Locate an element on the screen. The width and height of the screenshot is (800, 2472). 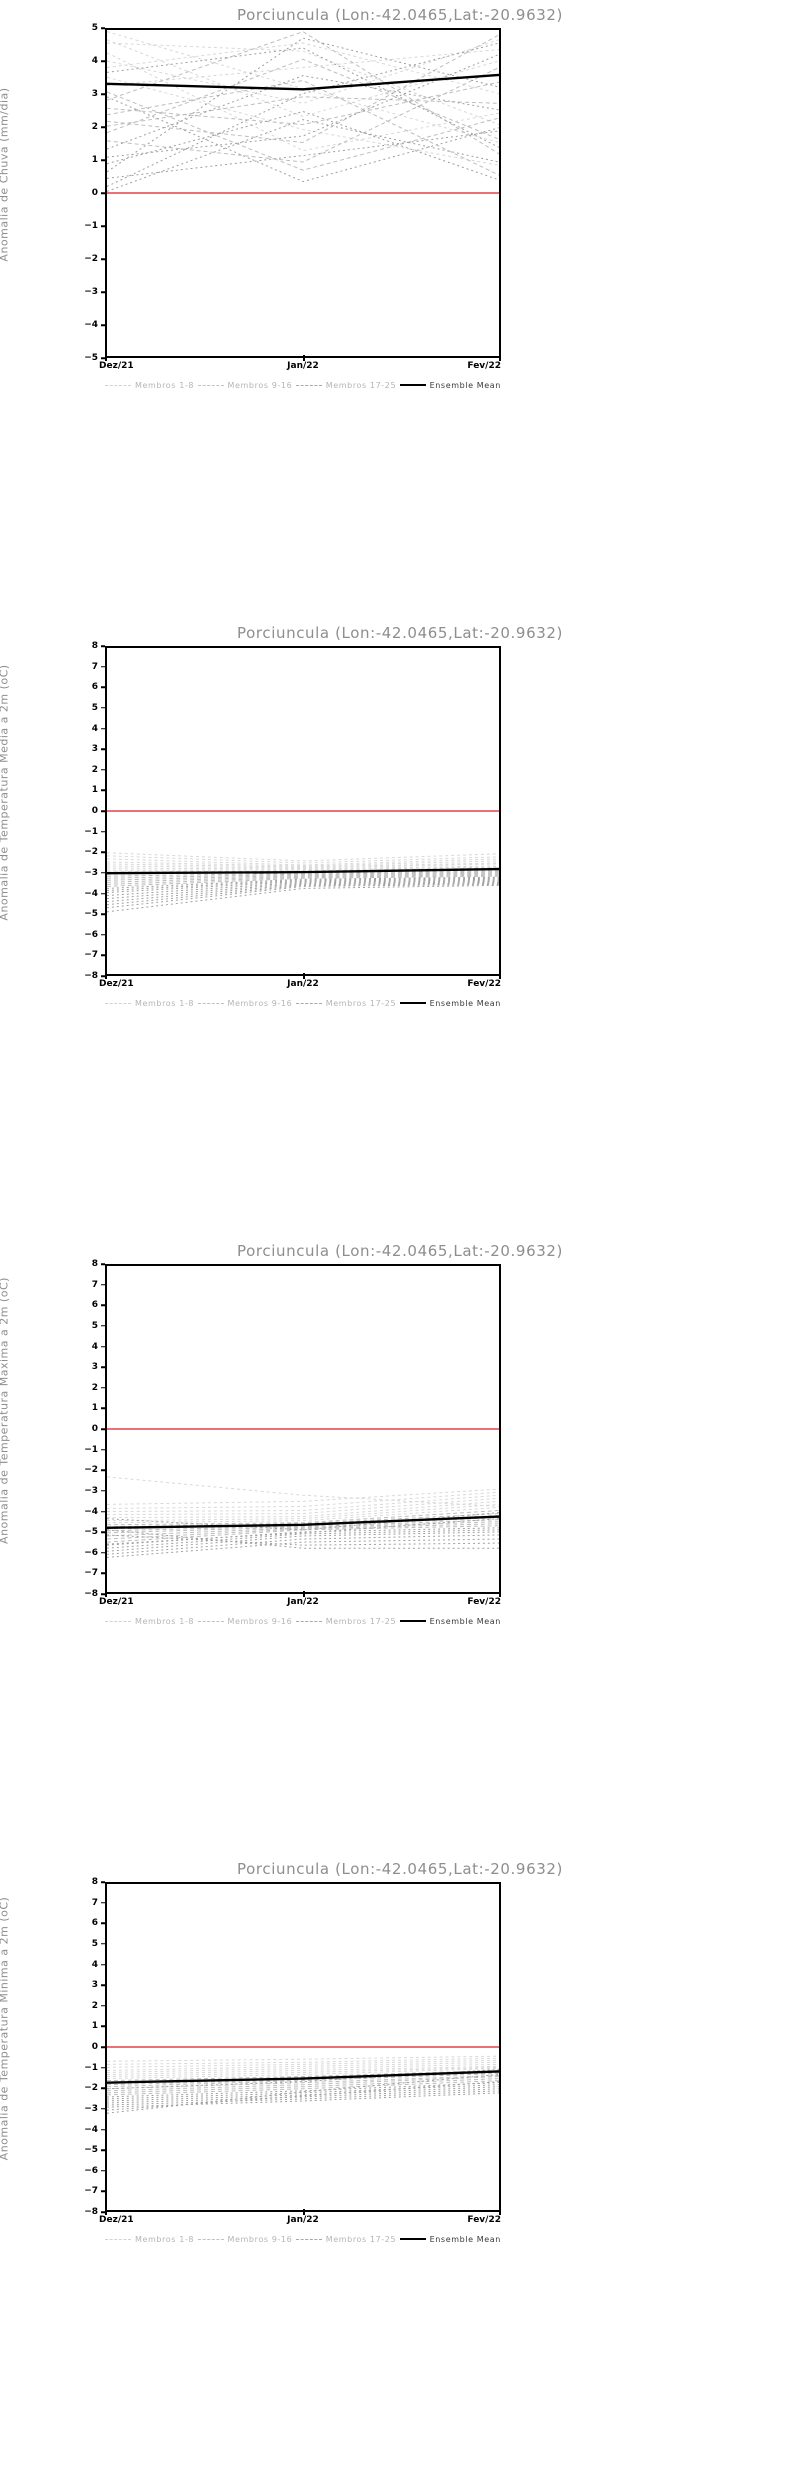
legend-label: Ensemble Mean is located at coordinates (465, 1003).